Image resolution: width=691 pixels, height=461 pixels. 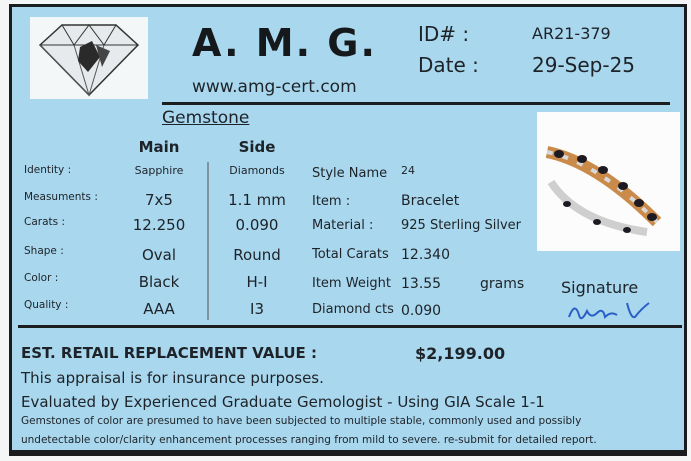 I want to click on item-label: Total Carats, so click(x=350, y=254).